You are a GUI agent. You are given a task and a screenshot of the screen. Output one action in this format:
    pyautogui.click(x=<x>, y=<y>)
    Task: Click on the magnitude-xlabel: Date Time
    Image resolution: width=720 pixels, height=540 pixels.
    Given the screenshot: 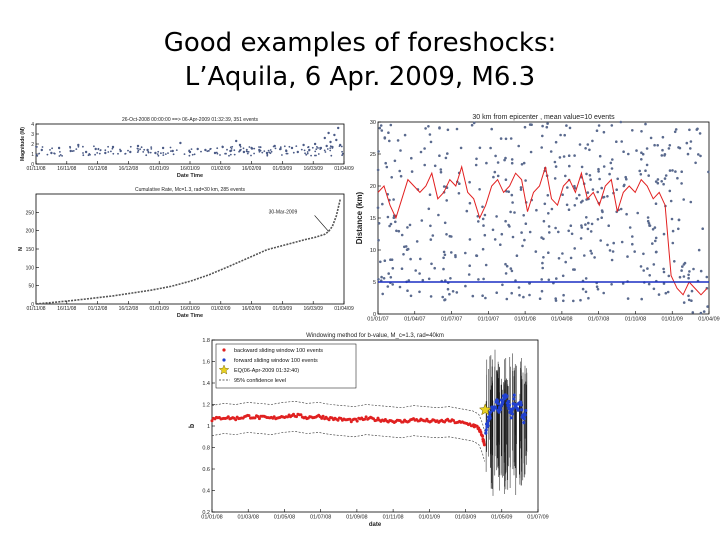 What is the action you would take?
    pyautogui.click(x=190, y=176)
    